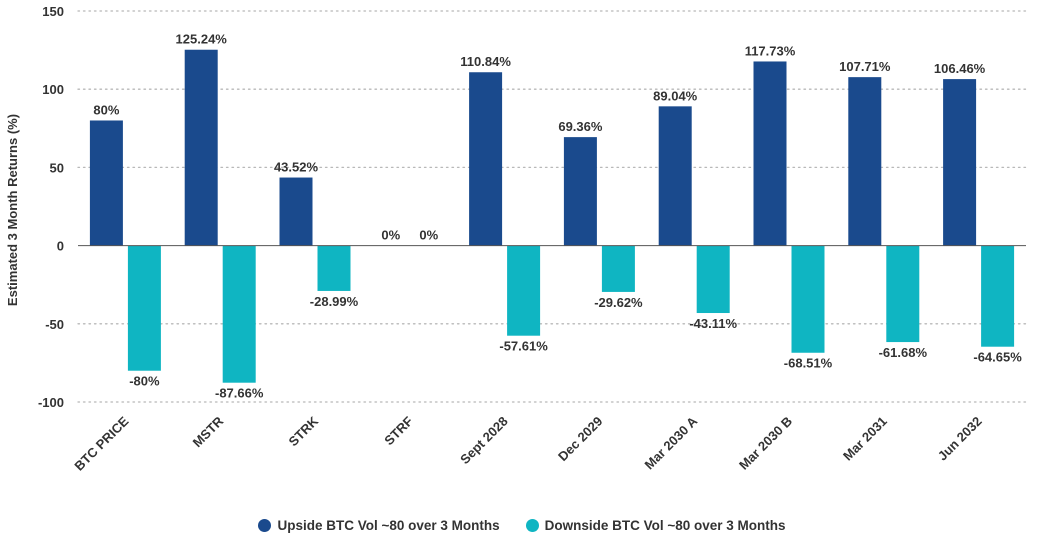  I want to click on x-tick-label: Mar 2030 A, so click(671, 442).